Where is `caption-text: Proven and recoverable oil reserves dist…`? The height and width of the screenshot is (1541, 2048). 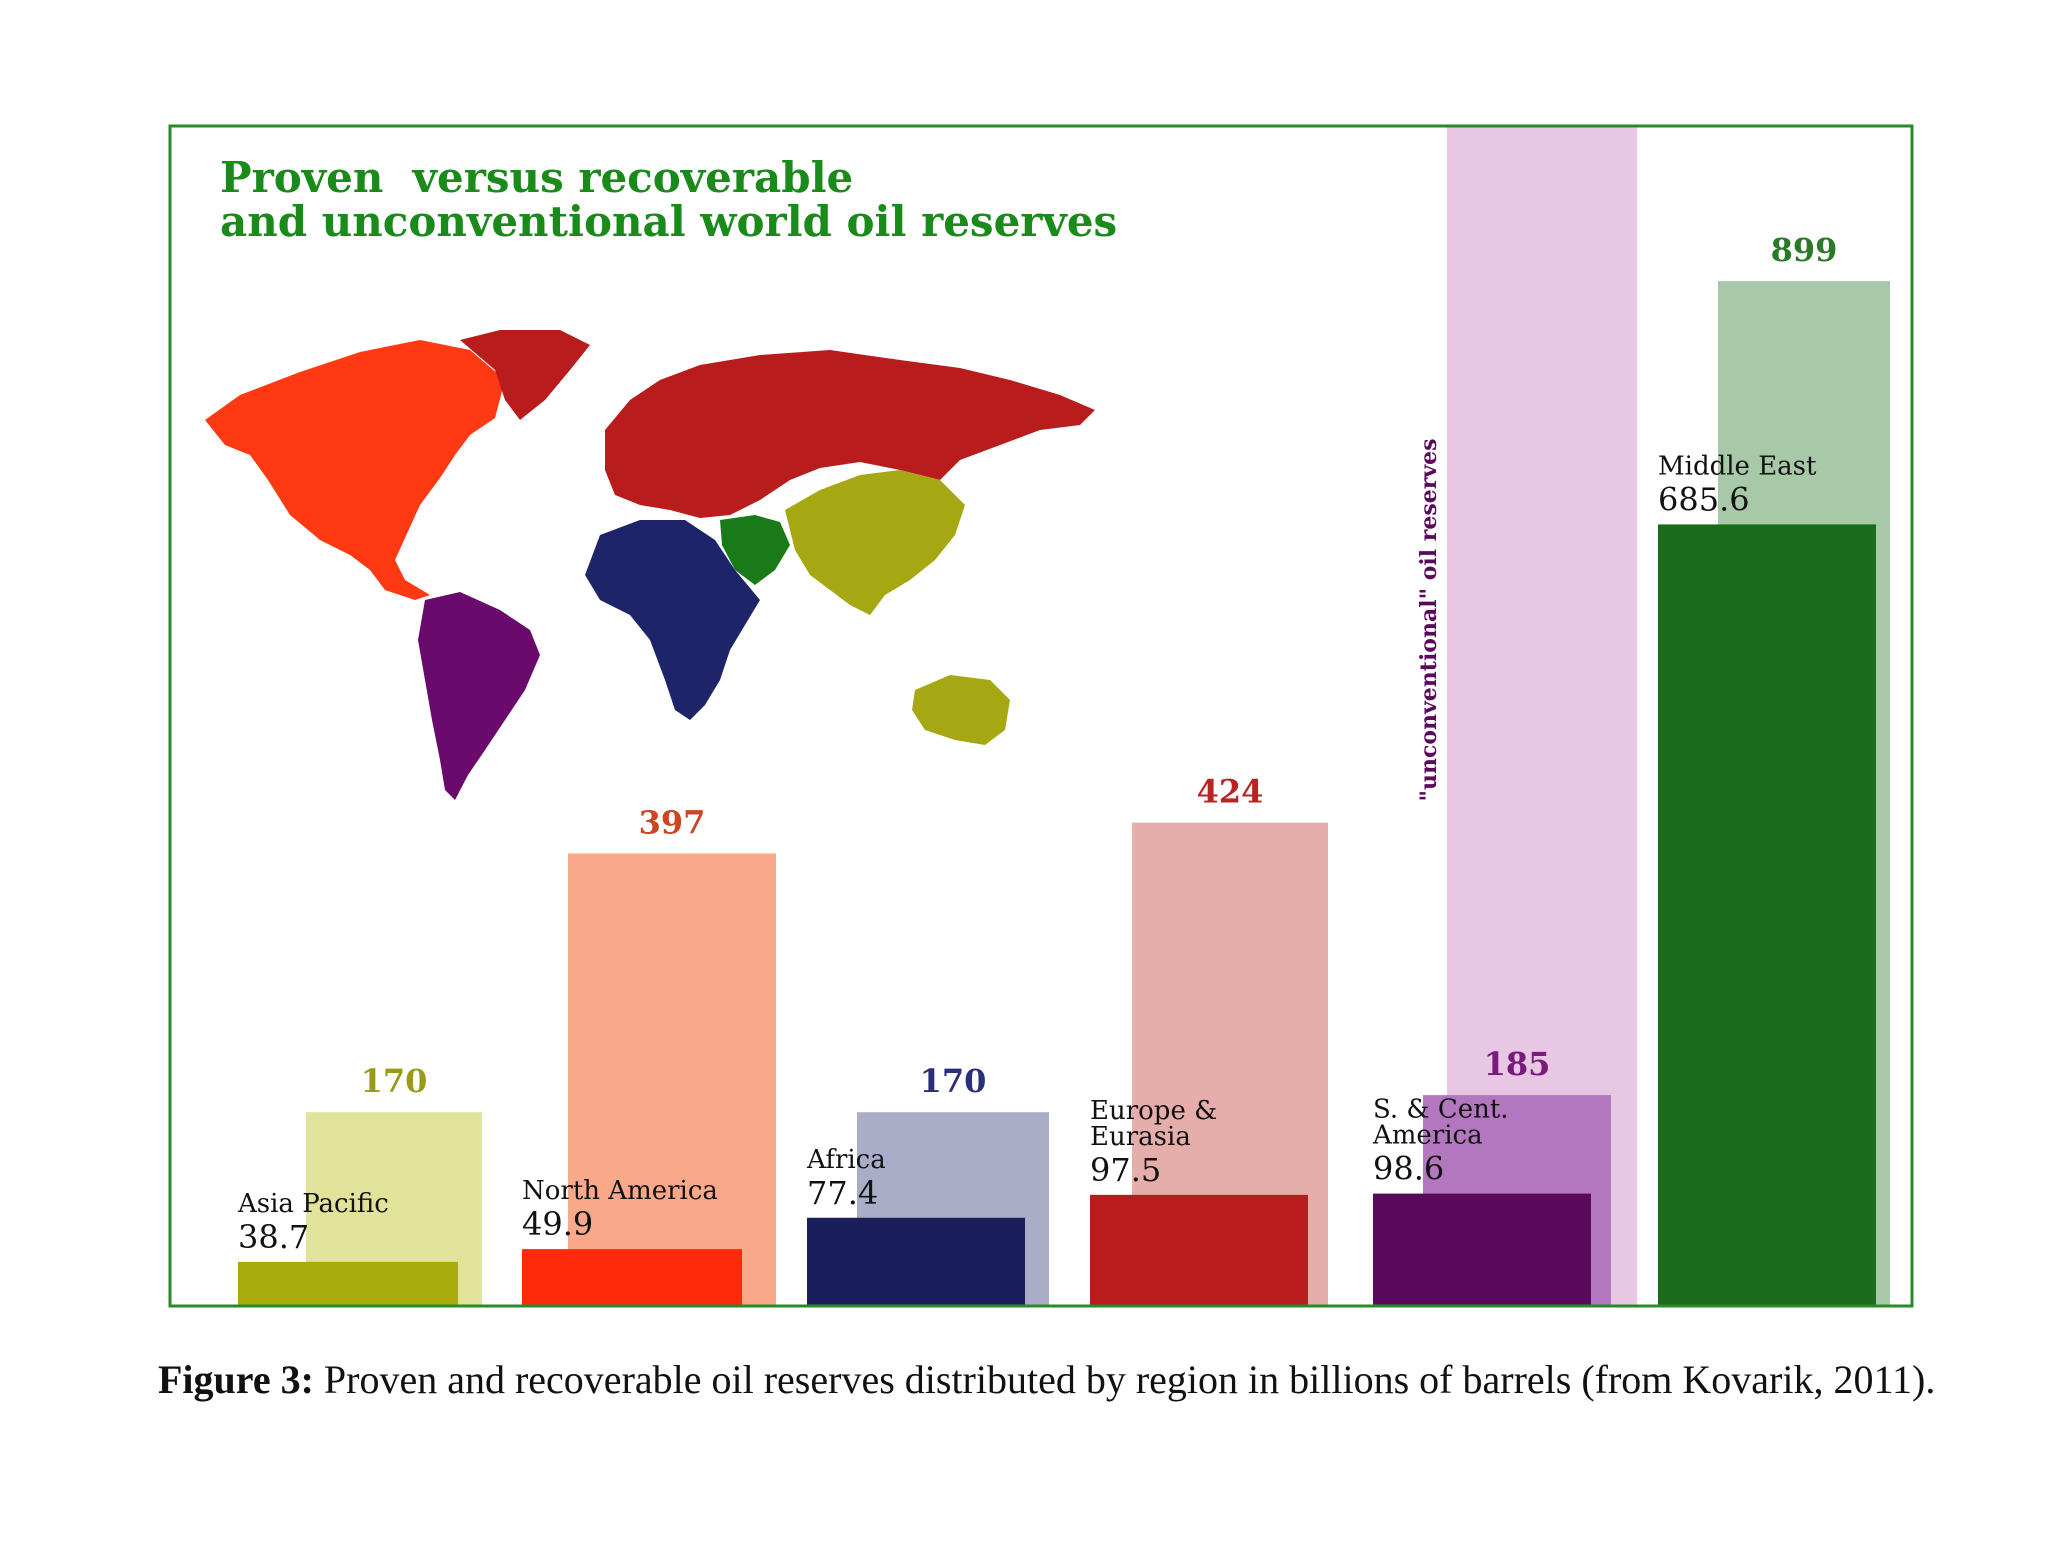
caption-text: Proven and recoverable oil reserves dist… is located at coordinates (1124, 1379).